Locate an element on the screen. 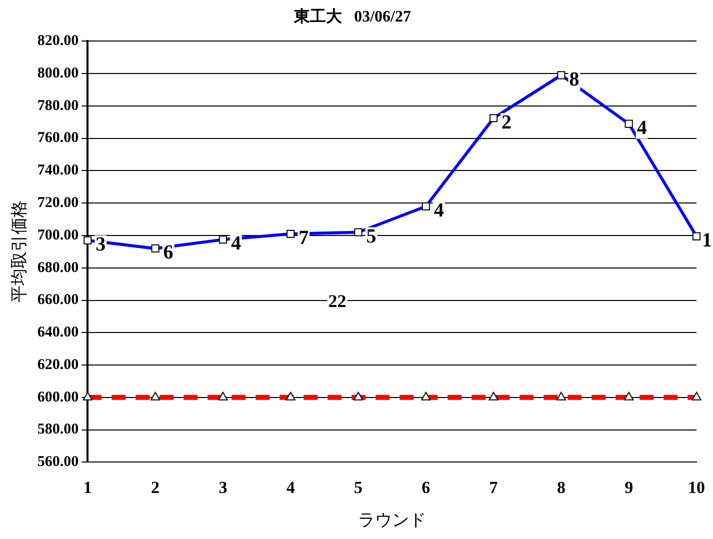 Image resolution: width=713 pixels, height=539 pixels. annotation: 2 is located at coordinates (507, 122).